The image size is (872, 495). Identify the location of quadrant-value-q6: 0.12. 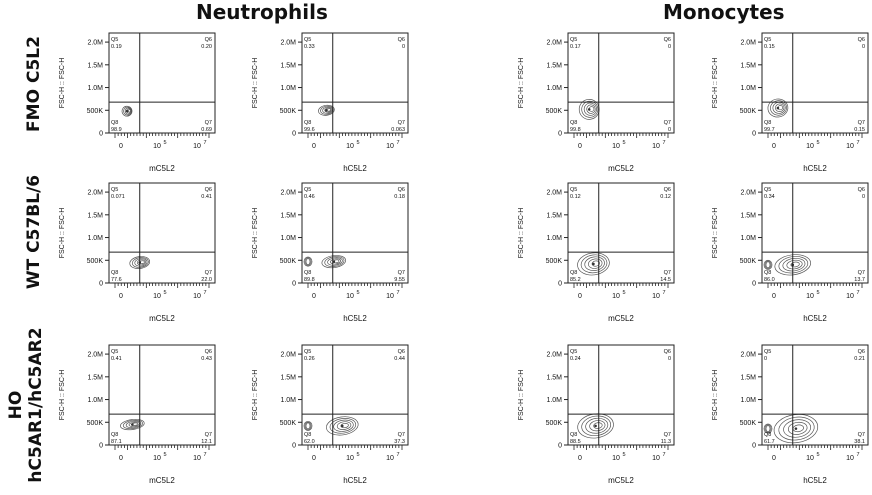
(665, 197).